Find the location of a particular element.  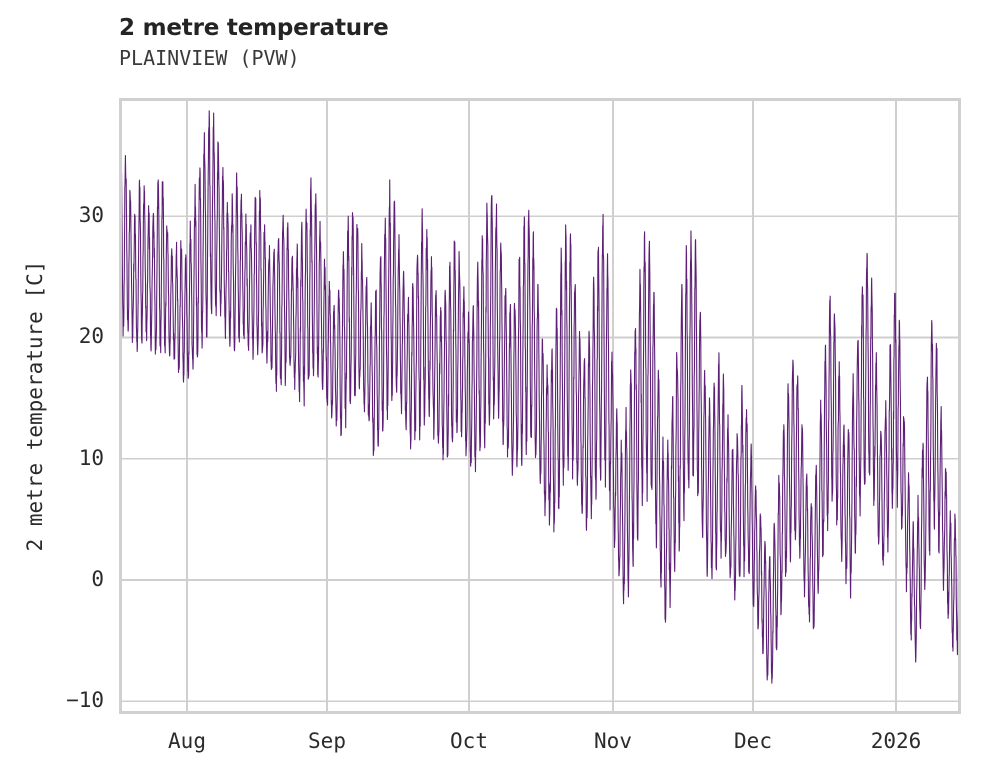

x-axis-tick-label: Dec is located at coordinates (753, 741).